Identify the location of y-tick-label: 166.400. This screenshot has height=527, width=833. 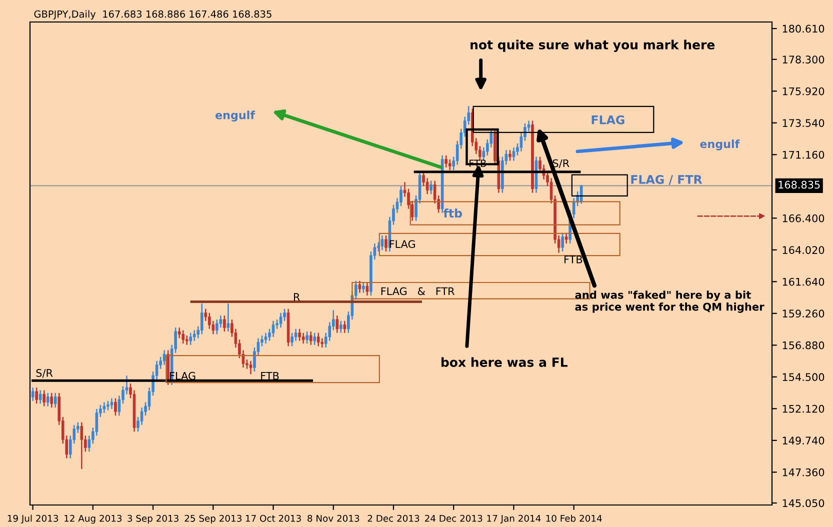
(803, 218).